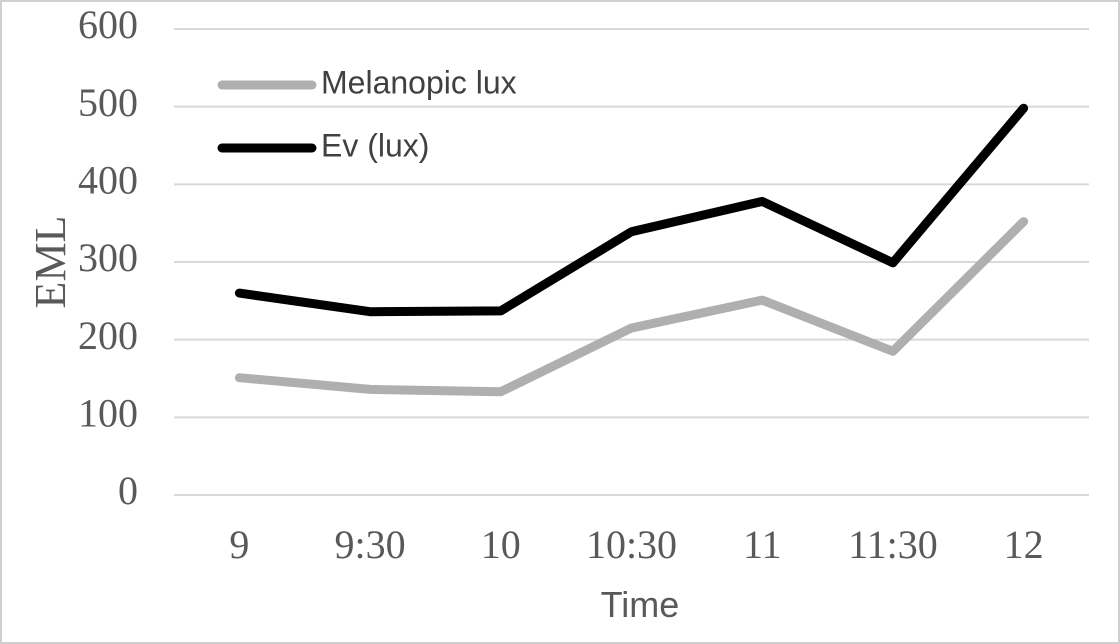 Image resolution: width=1120 pixels, height=644 pixels. What do you see at coordinates (501, 544) in the screenshot?
I see `x-tick-label-2: 10` at bounding box center [501, 544].